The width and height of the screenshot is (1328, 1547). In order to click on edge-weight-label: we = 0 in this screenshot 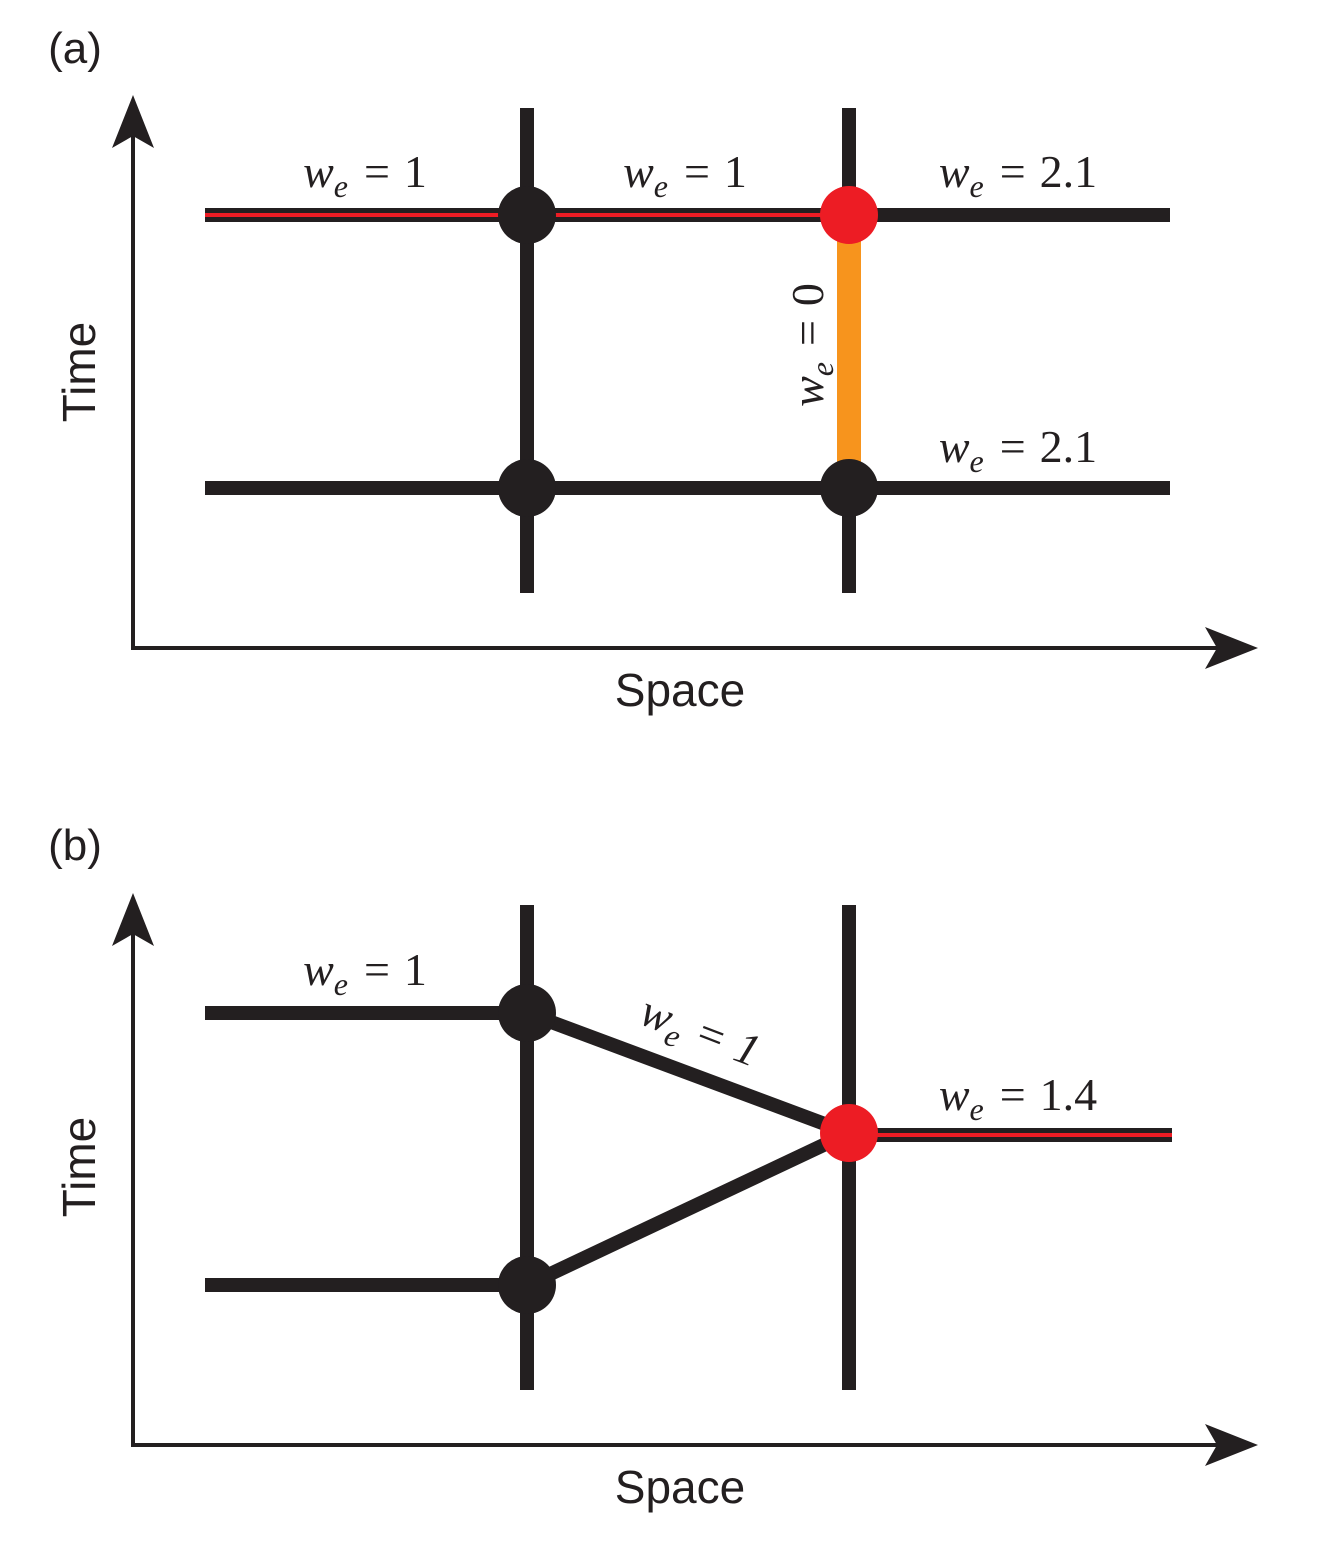, I will do `click(811, 345)`.